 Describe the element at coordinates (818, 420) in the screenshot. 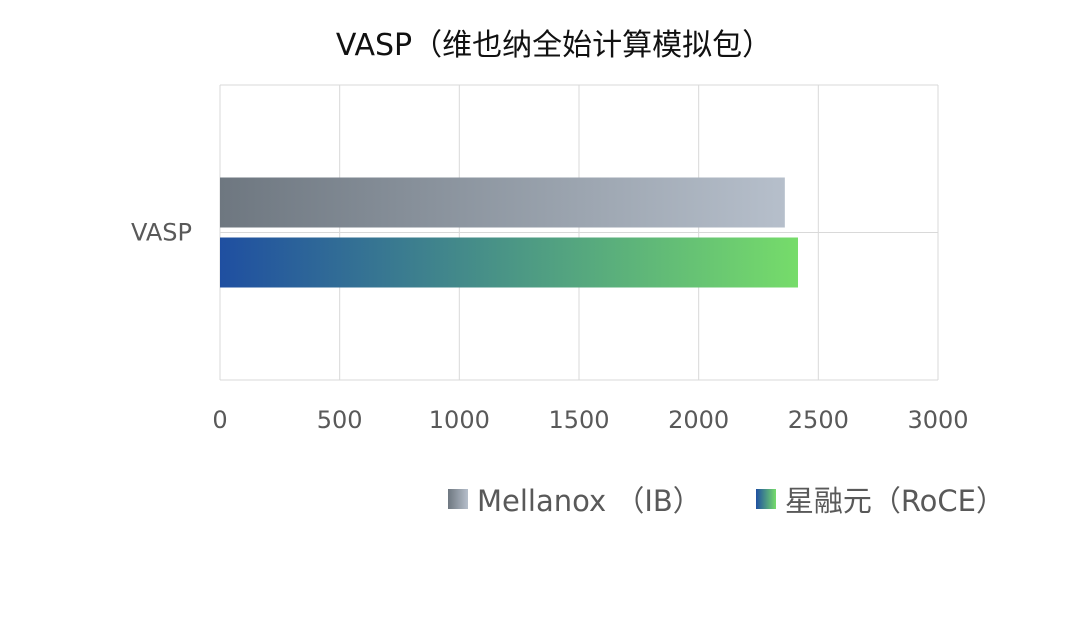

I see `x-tick-label: 2500` at that location.